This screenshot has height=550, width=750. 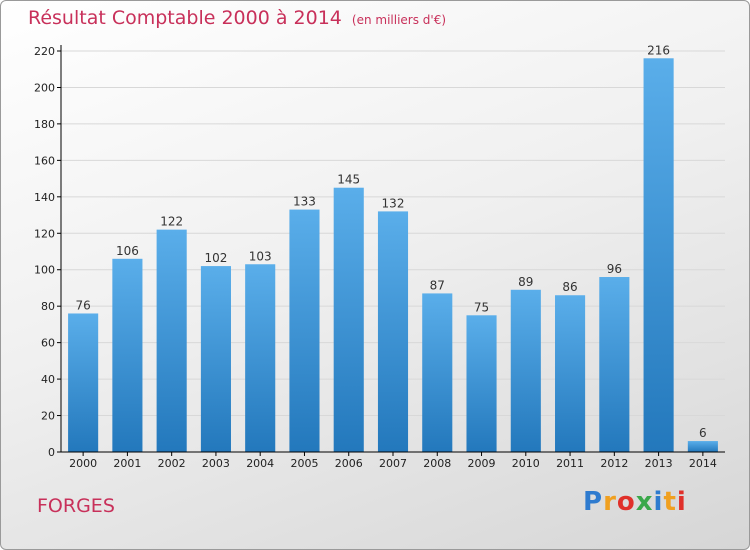 What do you see at coordinates (703, 433) in the screenshot?
I see `bar-value-label: 6` at bounding box center [703, 433].